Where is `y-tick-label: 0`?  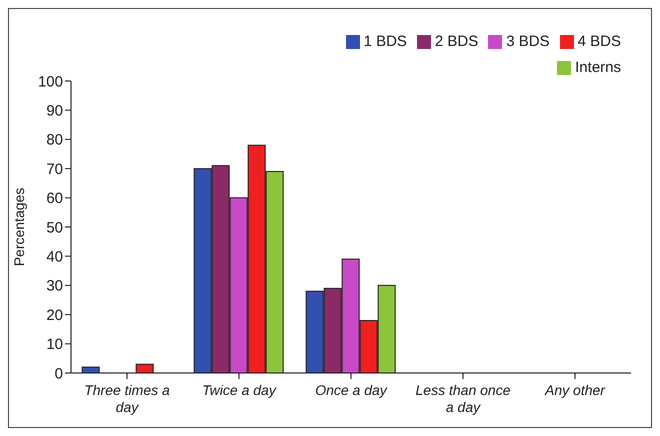
y-tick-label: 0 is located at coordinates (58, 373).